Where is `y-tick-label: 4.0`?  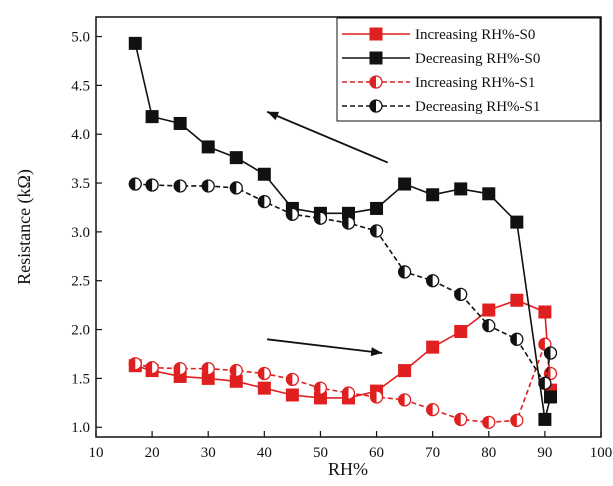 y-tick-label: 4.0 is located at coordinates (80, 135).